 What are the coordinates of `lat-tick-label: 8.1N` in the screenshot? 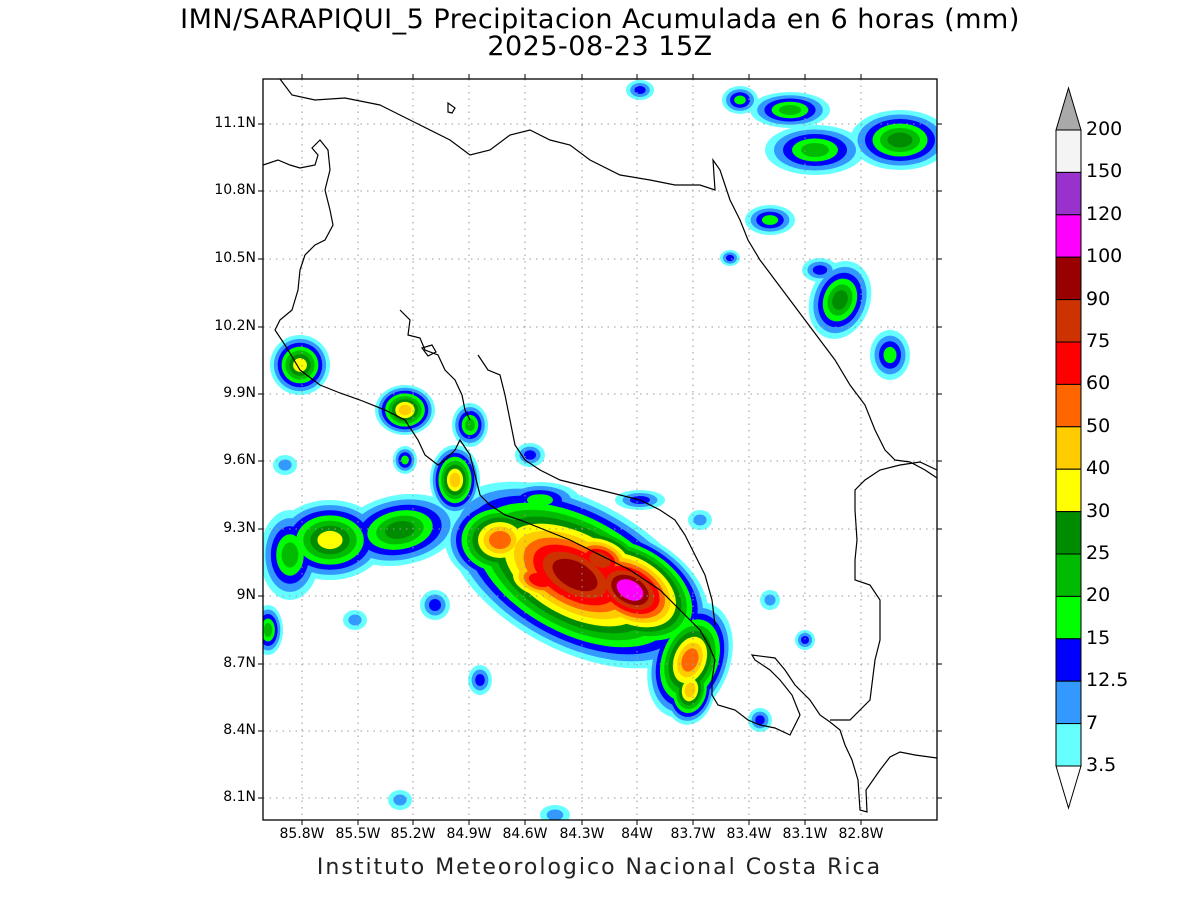 It's located at (239, 797).